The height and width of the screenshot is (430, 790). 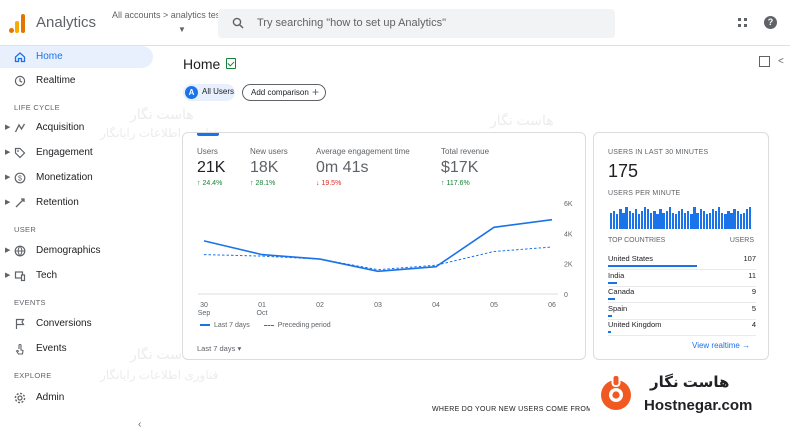 What do you see at coordinates (20, 276) in the screenshot?
I see `devices-icon` at bounding box center [20, 276].